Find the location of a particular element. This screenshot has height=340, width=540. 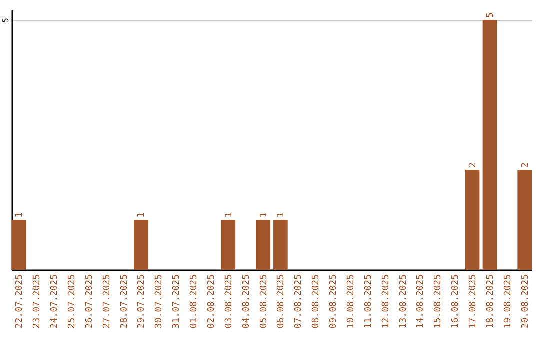

x-tick-label: 23.07.2025 is located at coordinates (37, 301).